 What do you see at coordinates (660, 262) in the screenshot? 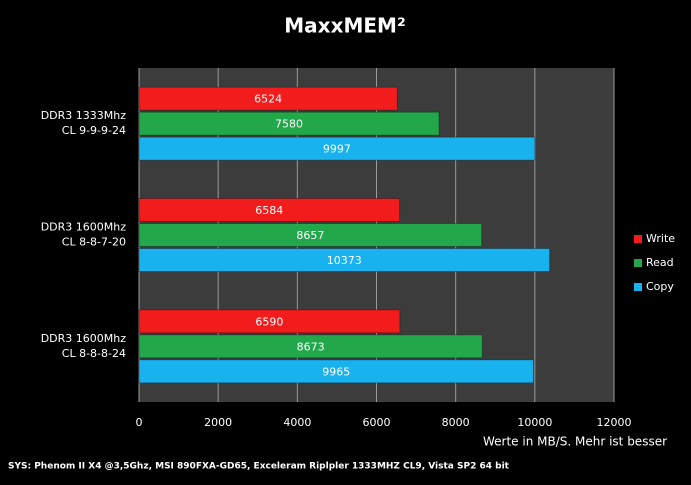
I see `legend-label: Read` at bounding box center [660, 262].